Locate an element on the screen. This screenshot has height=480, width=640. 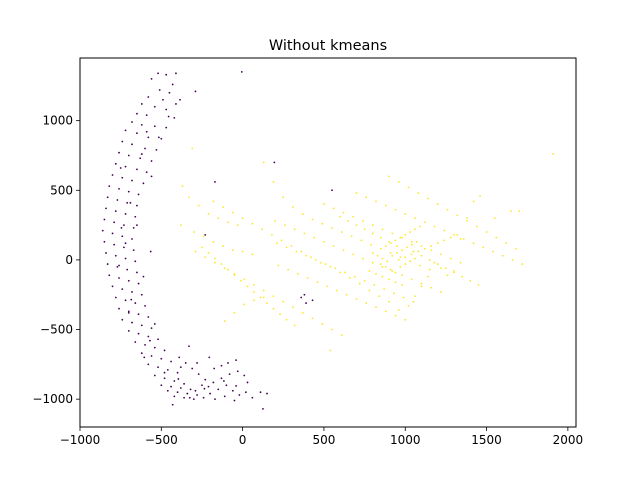
y-tick-label: −1000 is located at coordinates (52, 399).